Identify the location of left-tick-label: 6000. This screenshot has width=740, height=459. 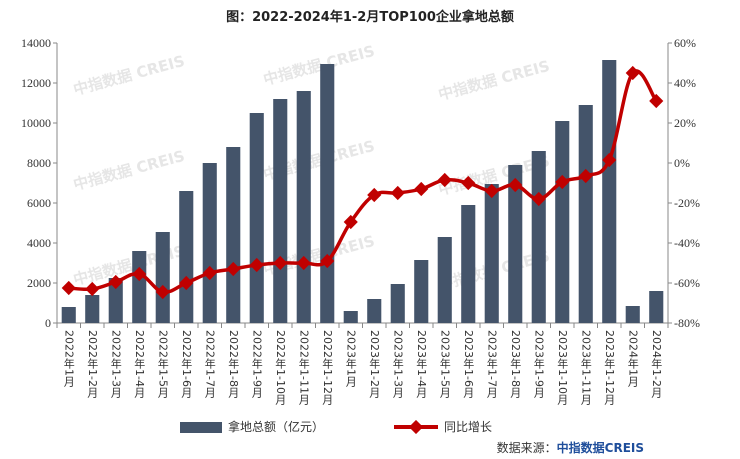
(39, 203).